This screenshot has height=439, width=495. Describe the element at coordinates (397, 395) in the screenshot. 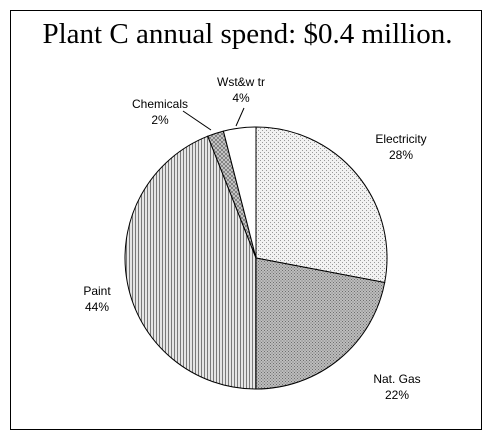

I see `slice-value-label: 22%` at that location.